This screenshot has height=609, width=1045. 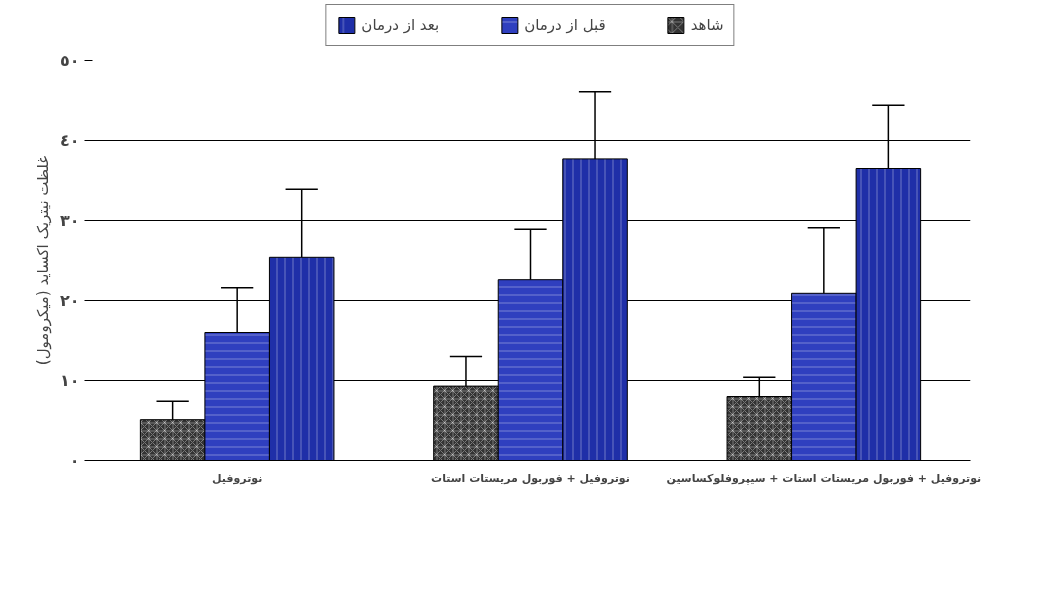 I want to click on legend-label: قبل از درمان, so click(x=565, y=25).